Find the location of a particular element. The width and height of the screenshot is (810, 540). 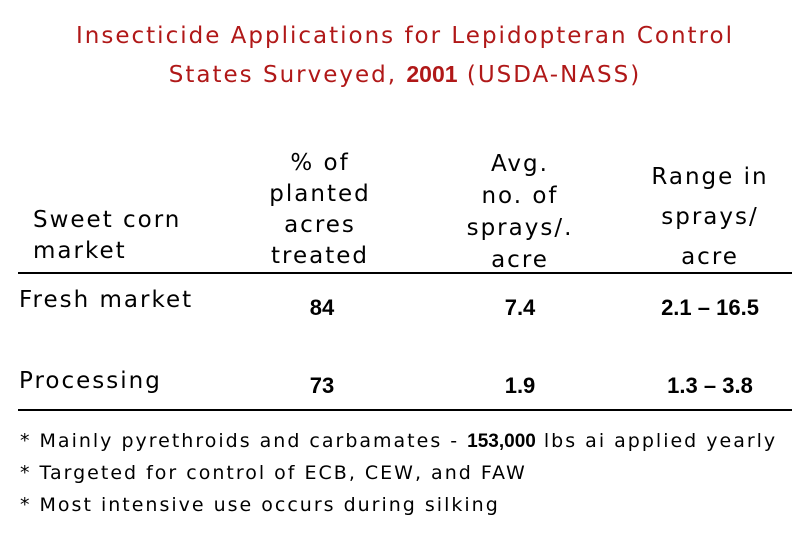

header-pct-treated: % of planted acres treated is located at coordinates (320, 210).